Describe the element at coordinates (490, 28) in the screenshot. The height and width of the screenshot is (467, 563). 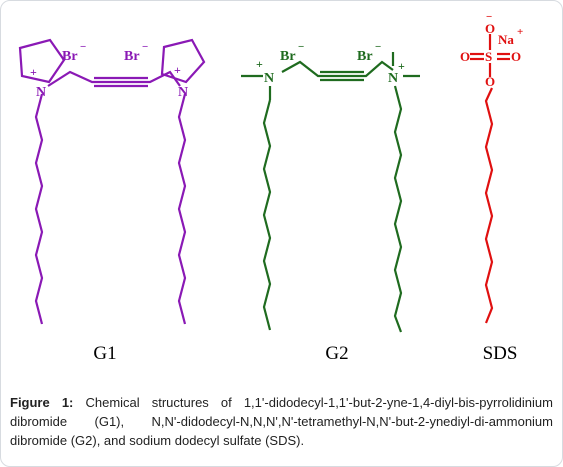
I see `sds-oxygen-top: O` at that location.